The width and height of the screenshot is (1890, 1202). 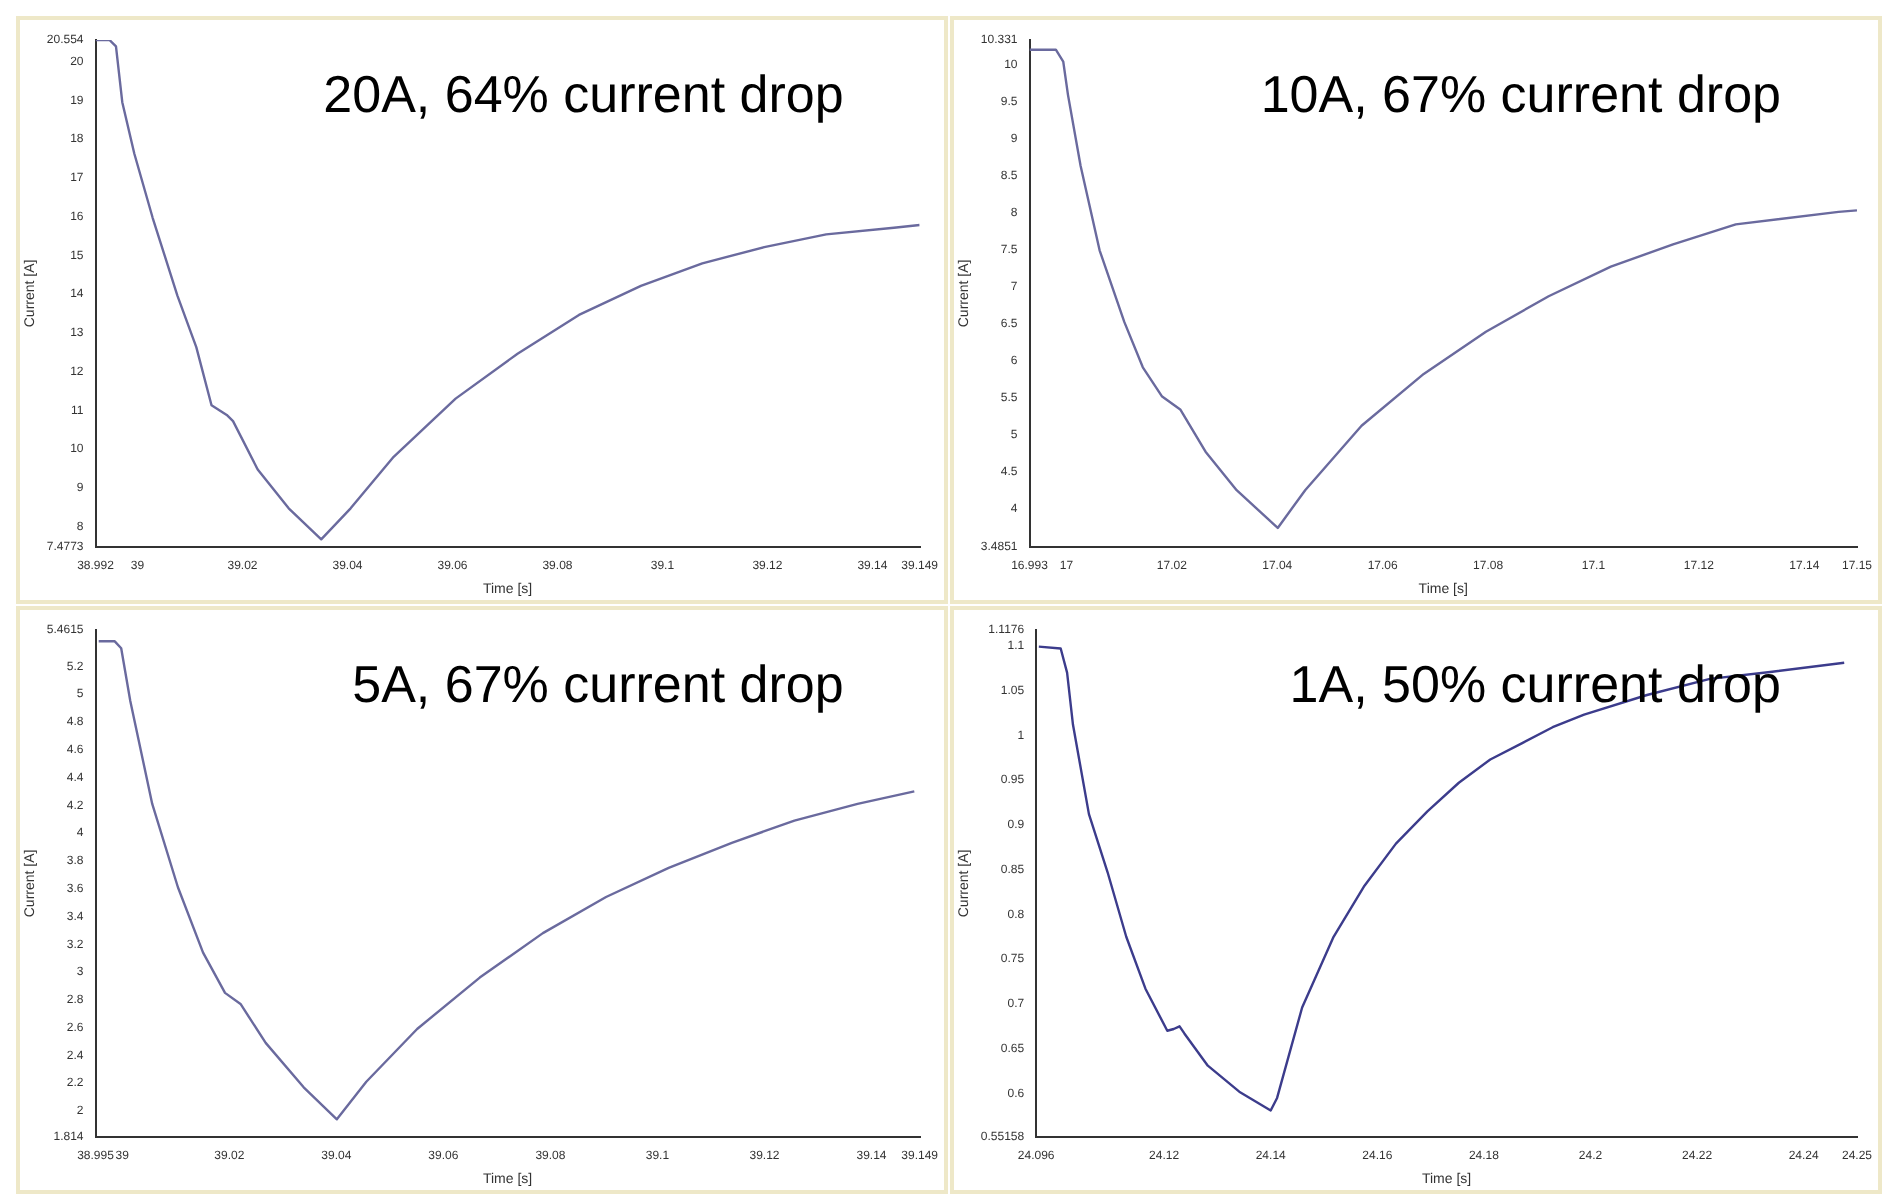 What do you see at coordinates (1520, 94) in the screenshot?
I see `annotation: 10A, 67% current drop` at bounding box center [1520, 94].